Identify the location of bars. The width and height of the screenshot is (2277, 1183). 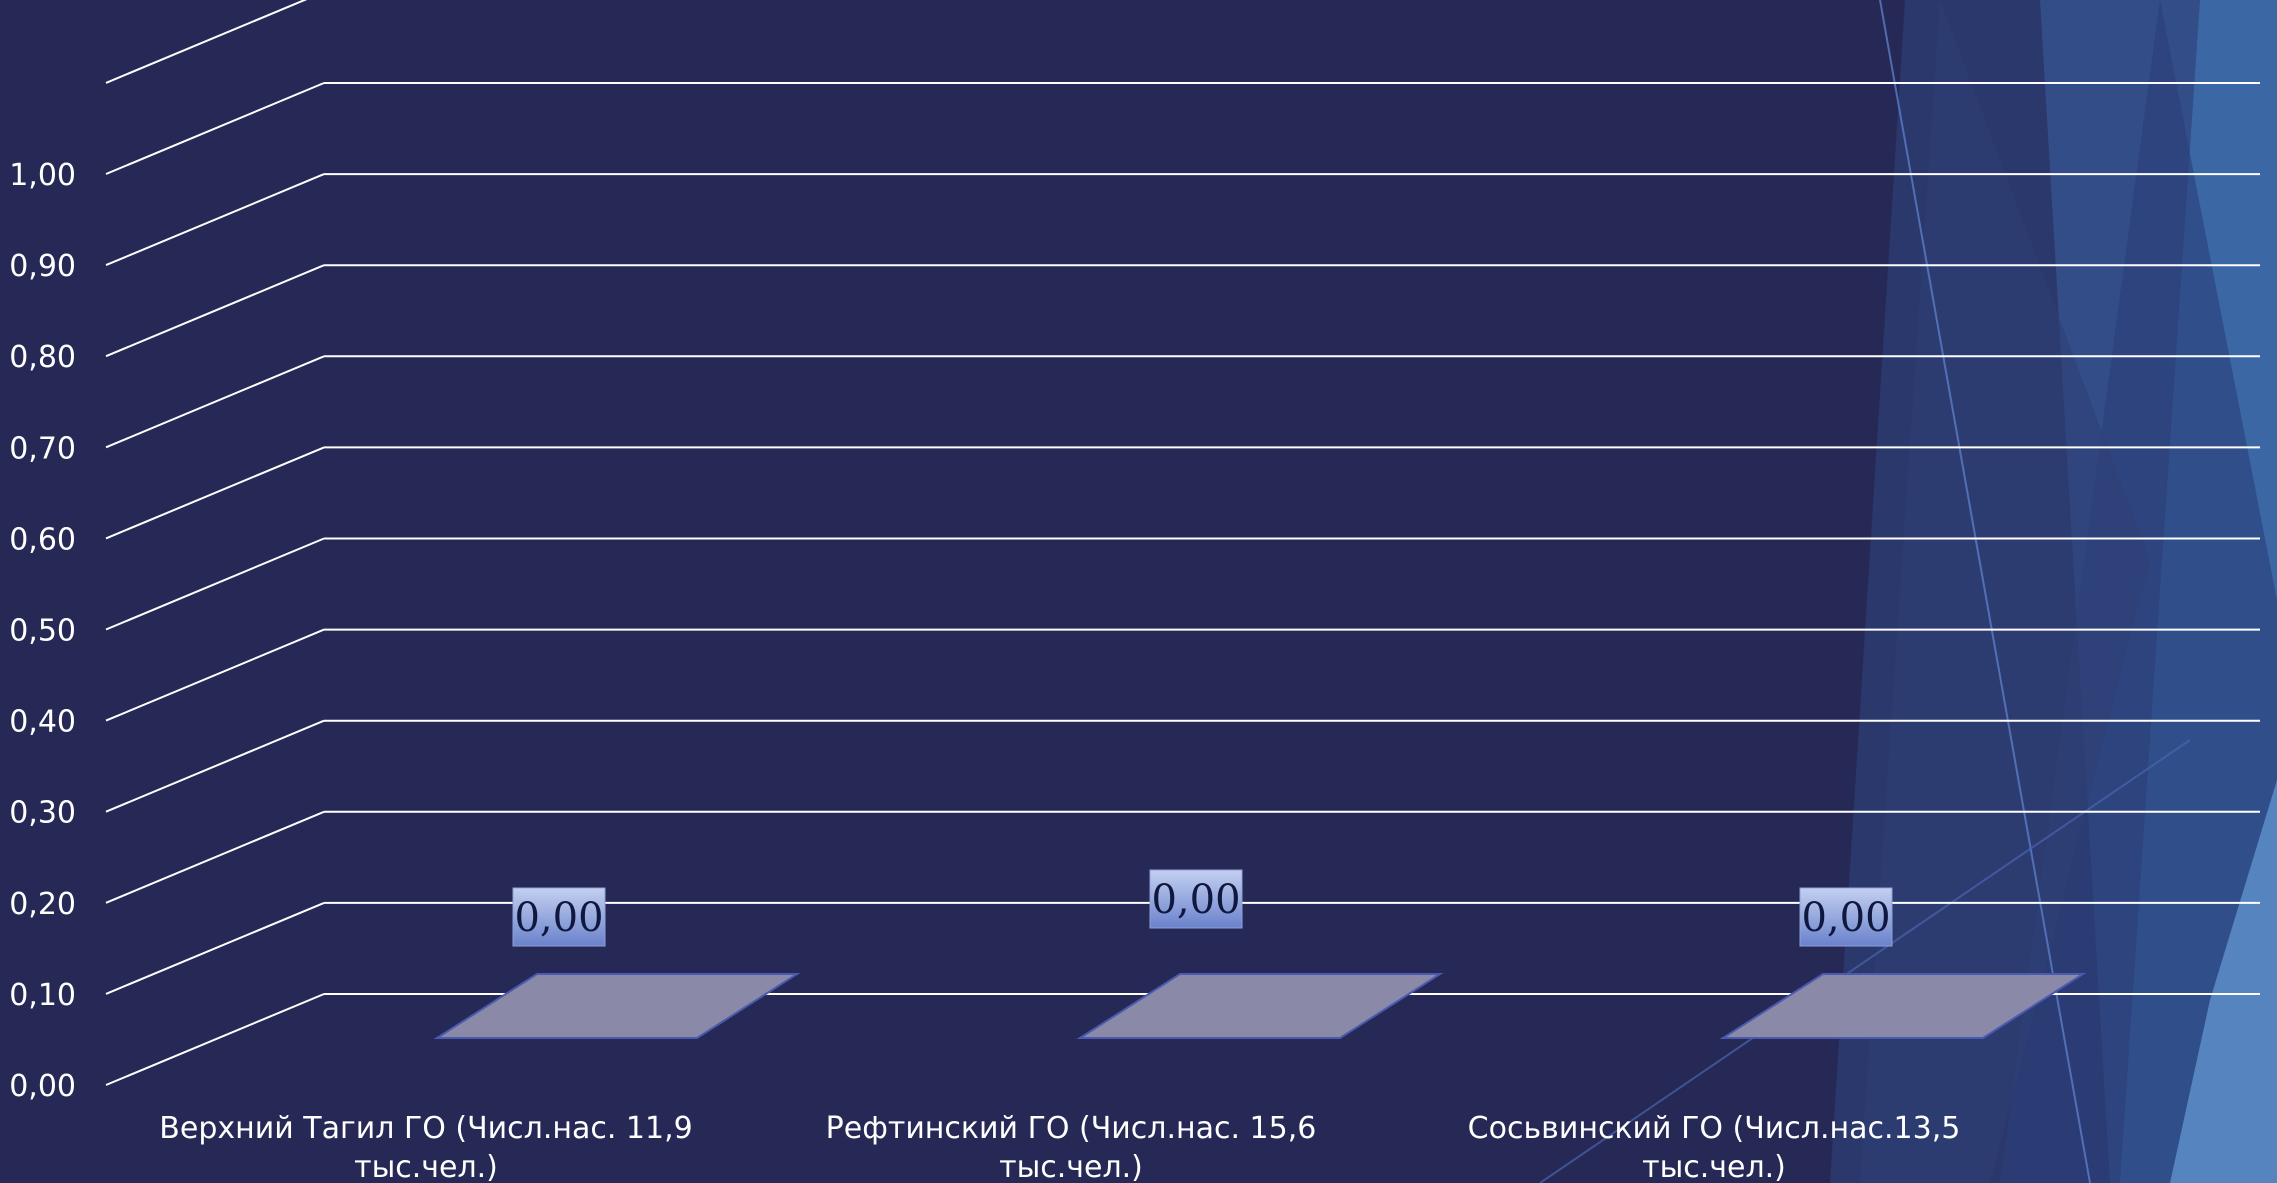
(1260, 1006).